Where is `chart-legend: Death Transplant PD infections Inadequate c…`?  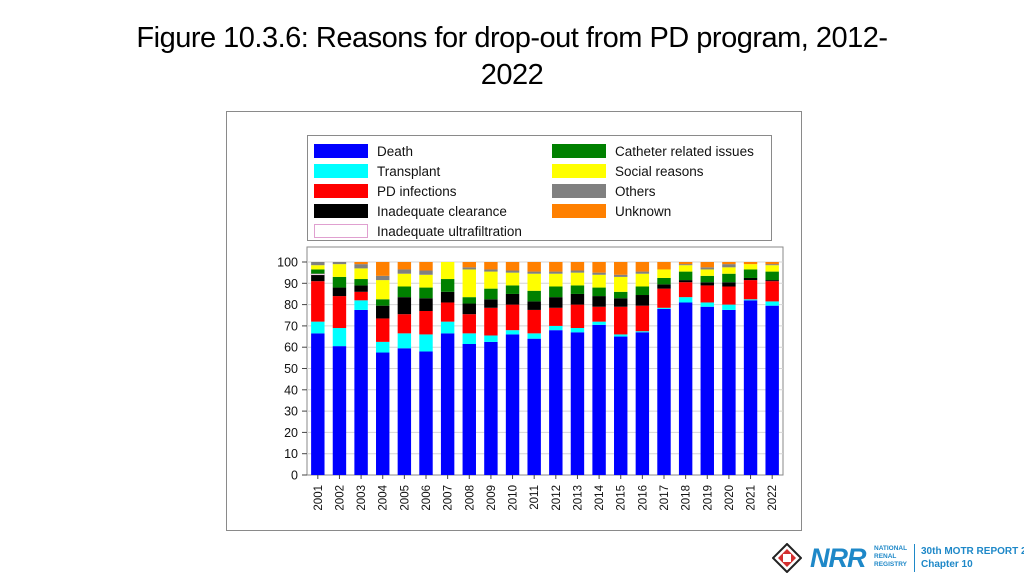 chart-legend: Death Transplant PD infections Inadequate c… is located at coordinates (539, 188).